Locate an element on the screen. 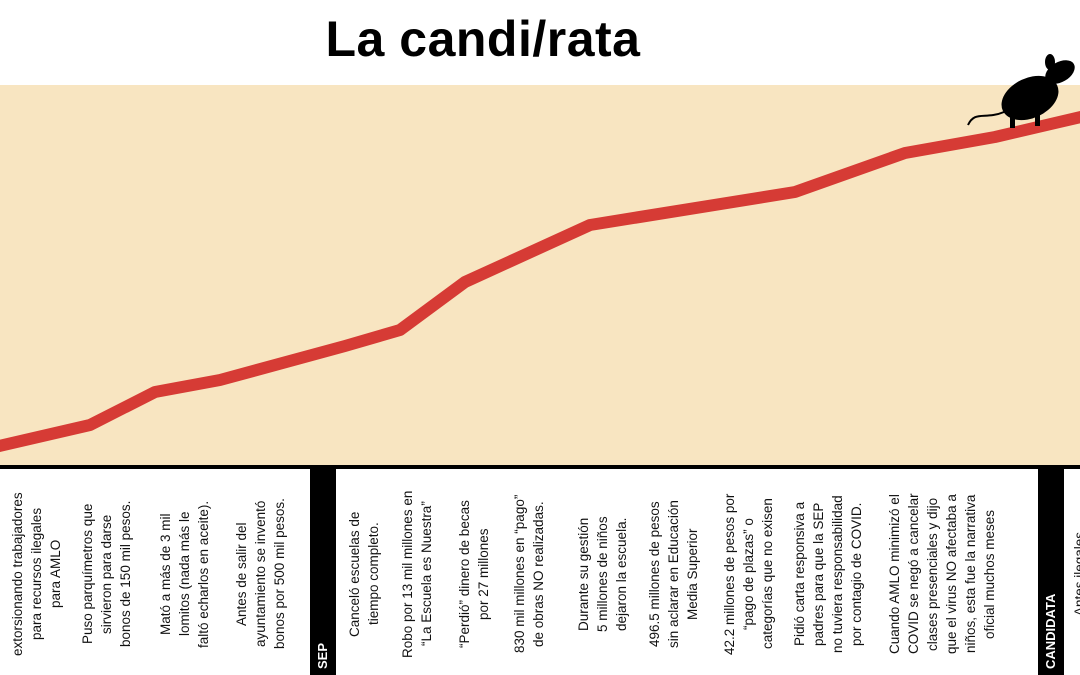  note-line: 5 millones de niños is located at coordinates (602, 574).